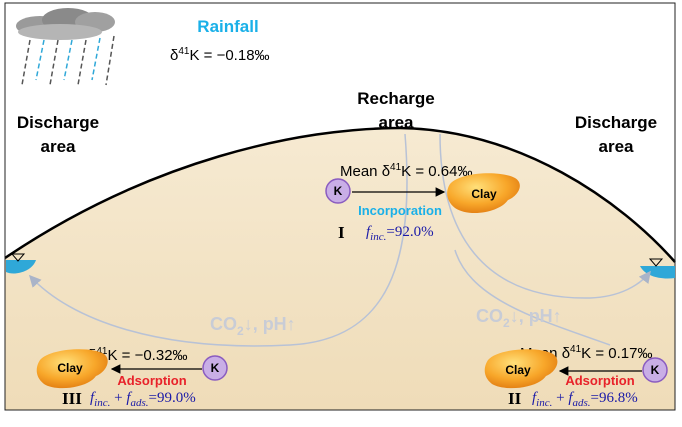 The image size is (682, 427). What do you see at coordinates (616, 353) in the screenshot?
I see `text: K = 0.17‰` at bounding box center [616, 353].